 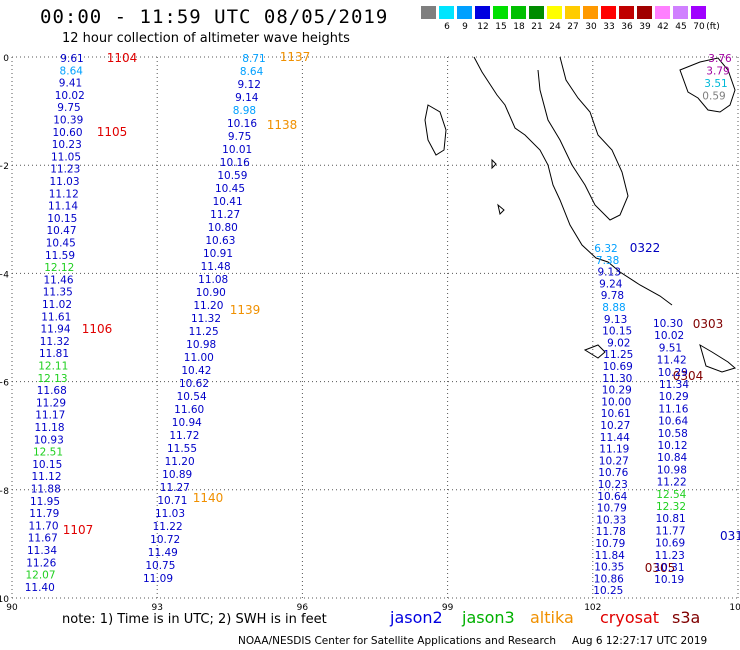 What do you see at coordinates (4, 492) in the screenshot?
I see `lat-label: −8` at bounding box center [4, 492].